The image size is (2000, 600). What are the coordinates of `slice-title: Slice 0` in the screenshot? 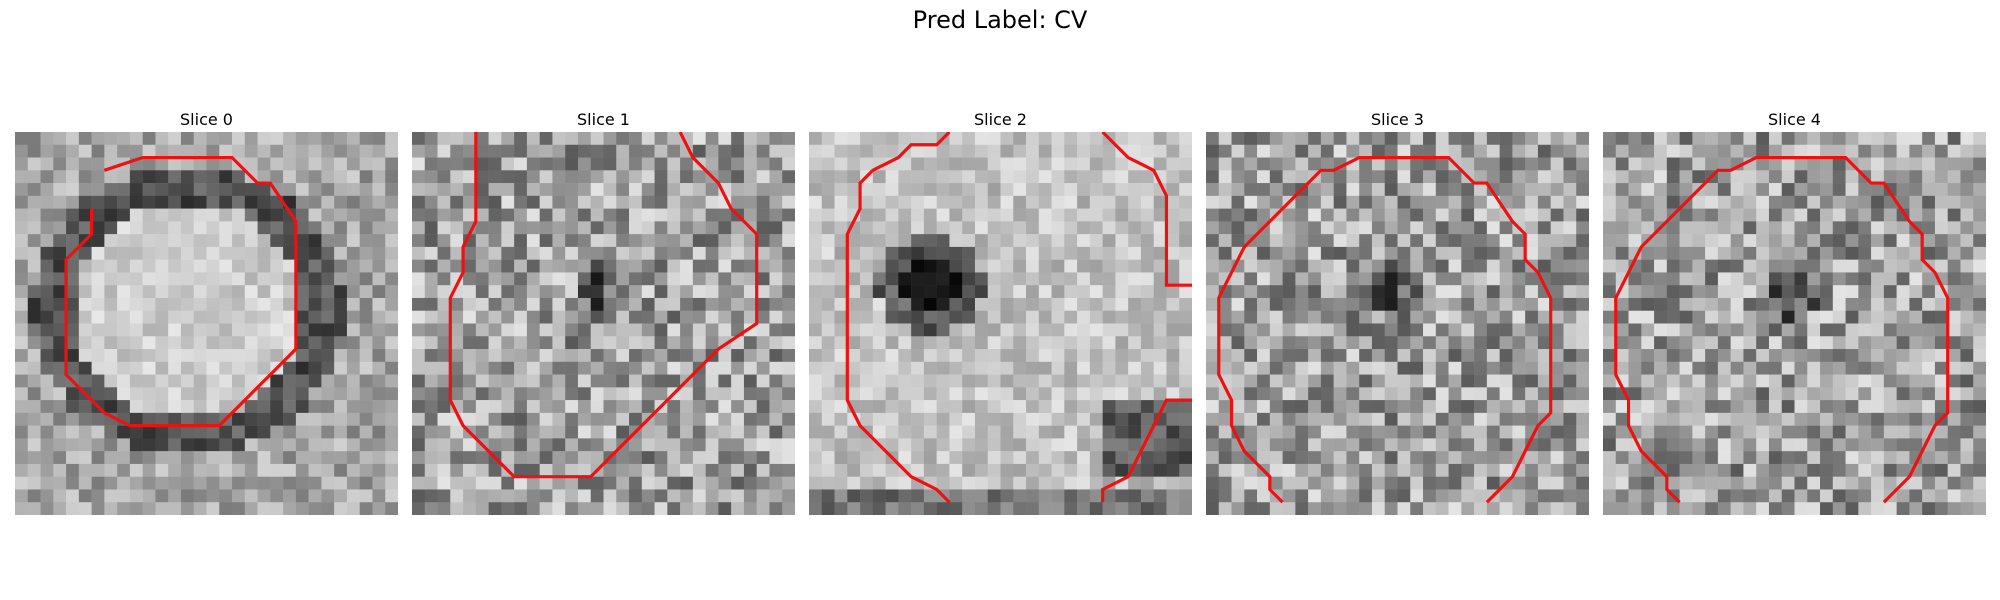 It's located at (206, 119).